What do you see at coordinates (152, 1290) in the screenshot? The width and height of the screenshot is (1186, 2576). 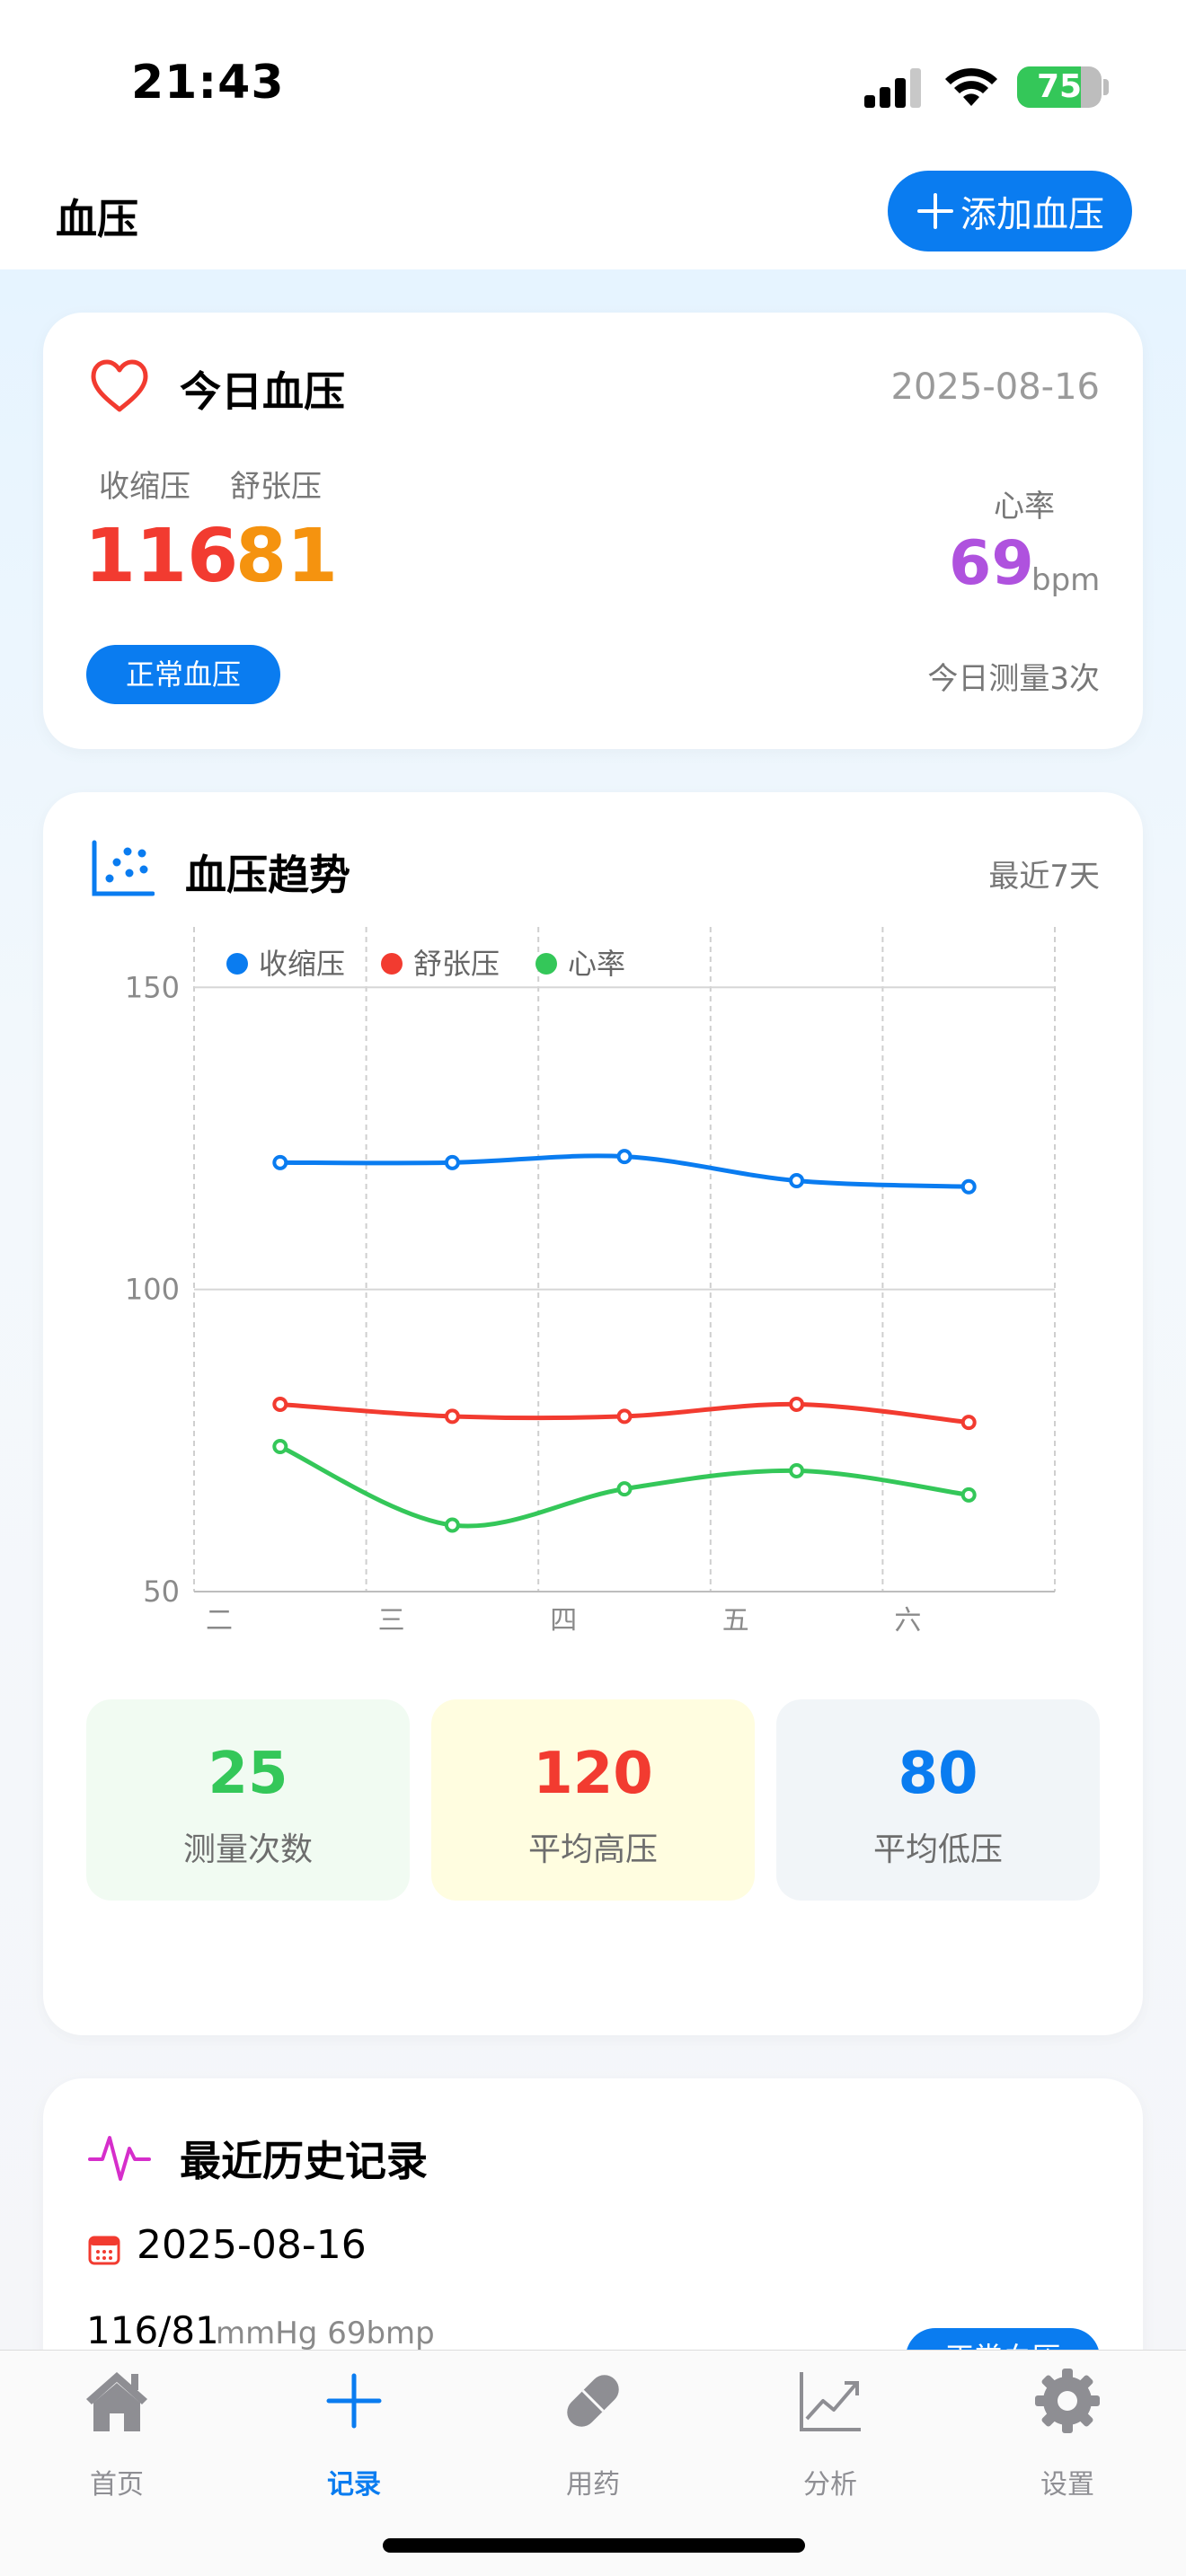 I see `chart-y-tick-label: 100` at bounding box center [152, 1290].